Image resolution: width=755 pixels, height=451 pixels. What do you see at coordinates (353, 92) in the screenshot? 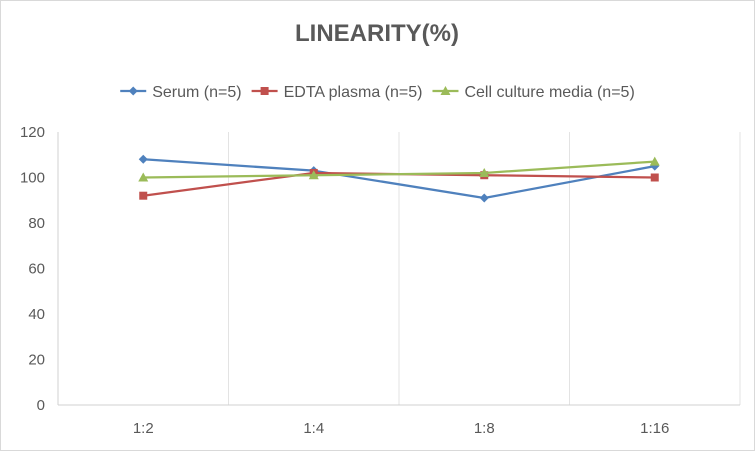
I see `legend-label: EDTA plasma (n=5)` at bounding box center [353, 92].